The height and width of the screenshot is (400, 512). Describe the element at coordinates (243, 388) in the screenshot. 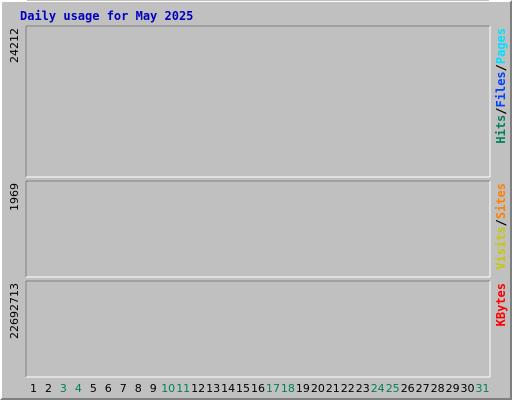

I see `day-label-15: 15` at that location.